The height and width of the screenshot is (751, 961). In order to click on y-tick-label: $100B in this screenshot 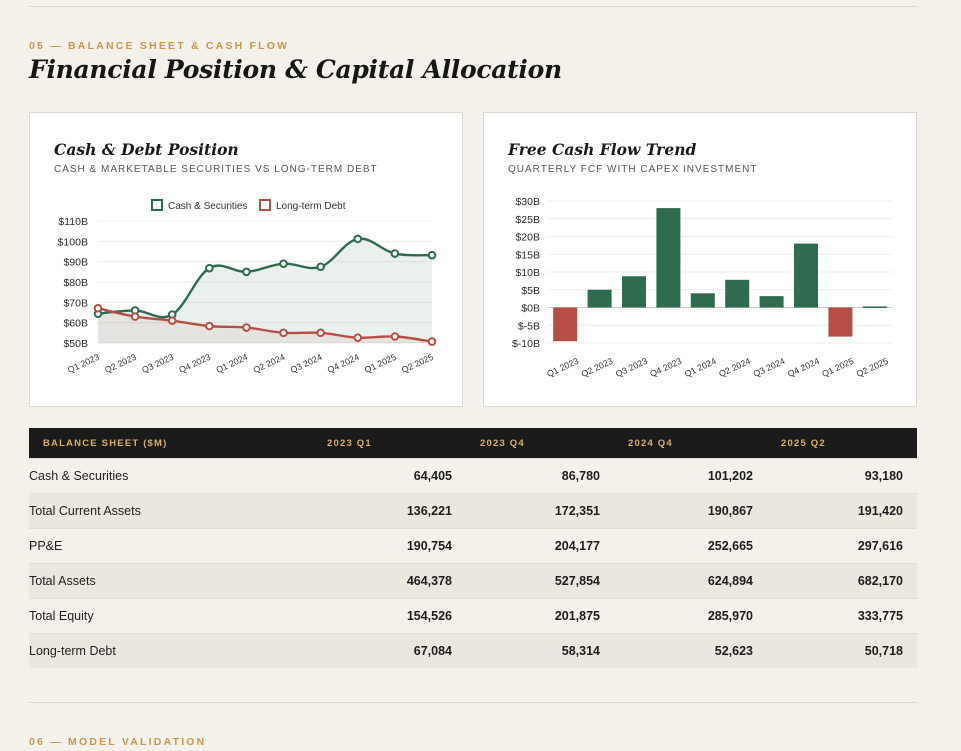, I will do `click(73, 242)`.